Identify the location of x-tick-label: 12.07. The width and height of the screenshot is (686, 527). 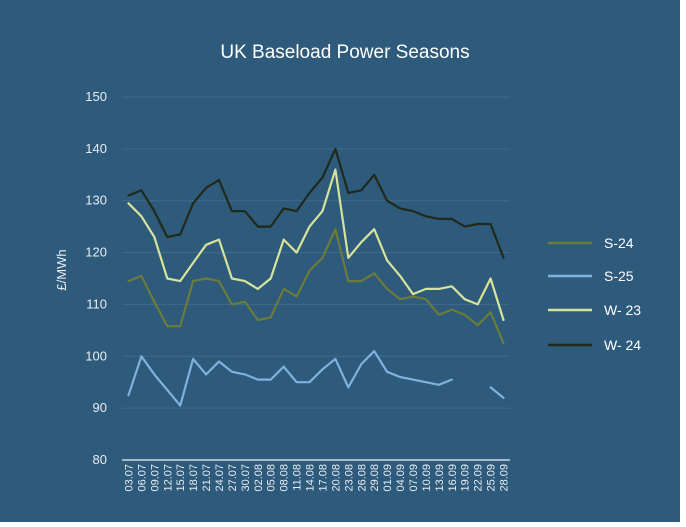
(168, 478).